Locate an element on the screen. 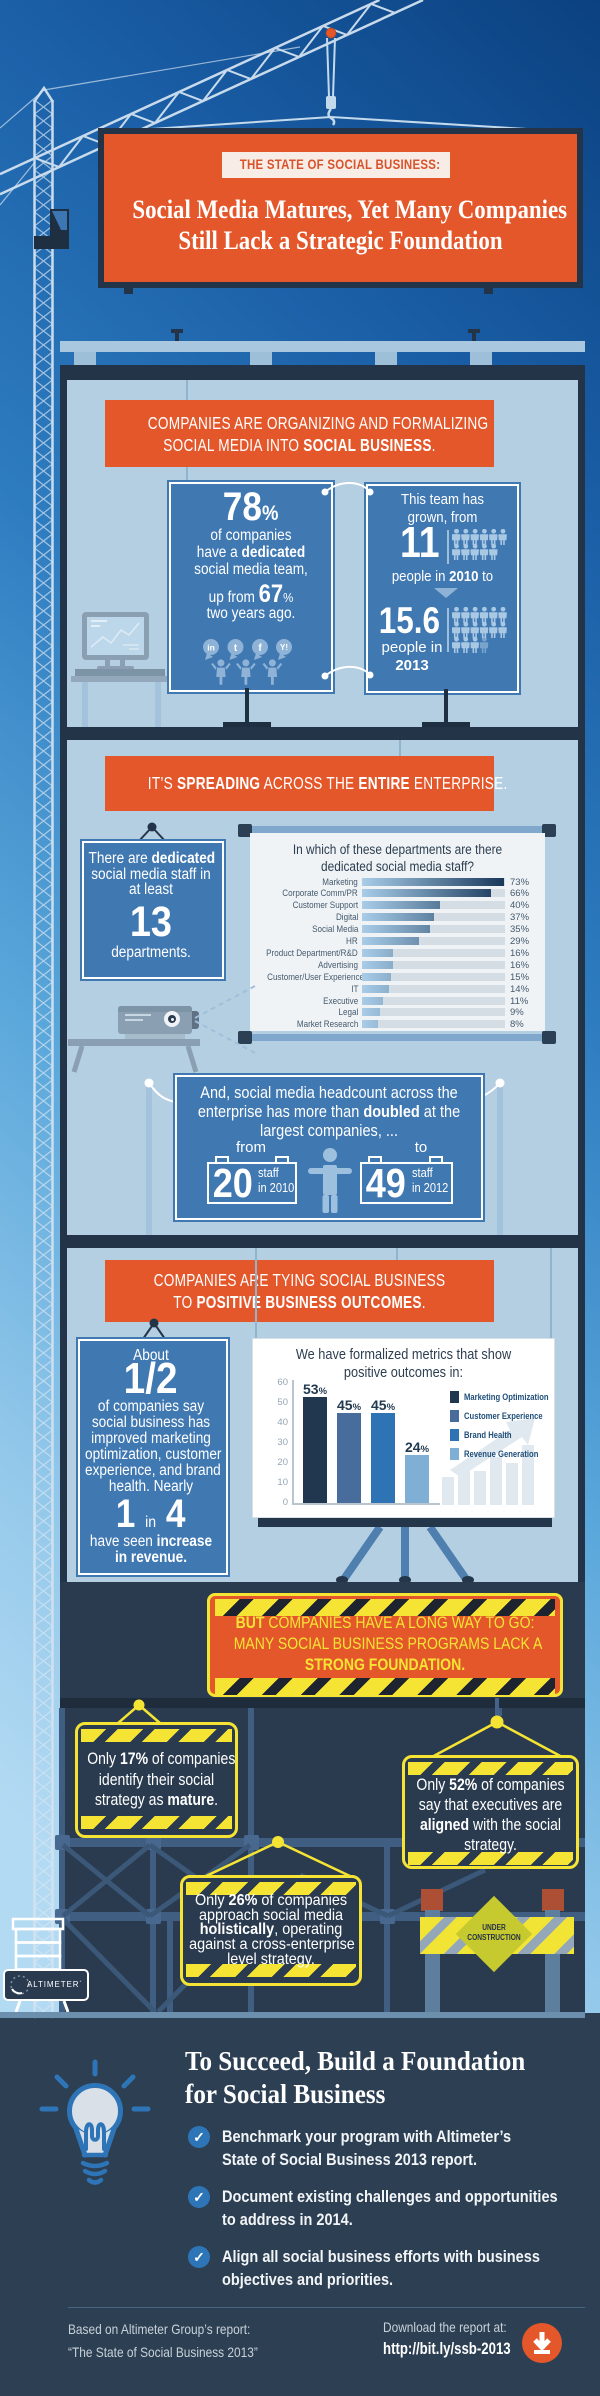 This screenshot has height=2396, width=600. svg-text: f is located at coordinates (260, 648).